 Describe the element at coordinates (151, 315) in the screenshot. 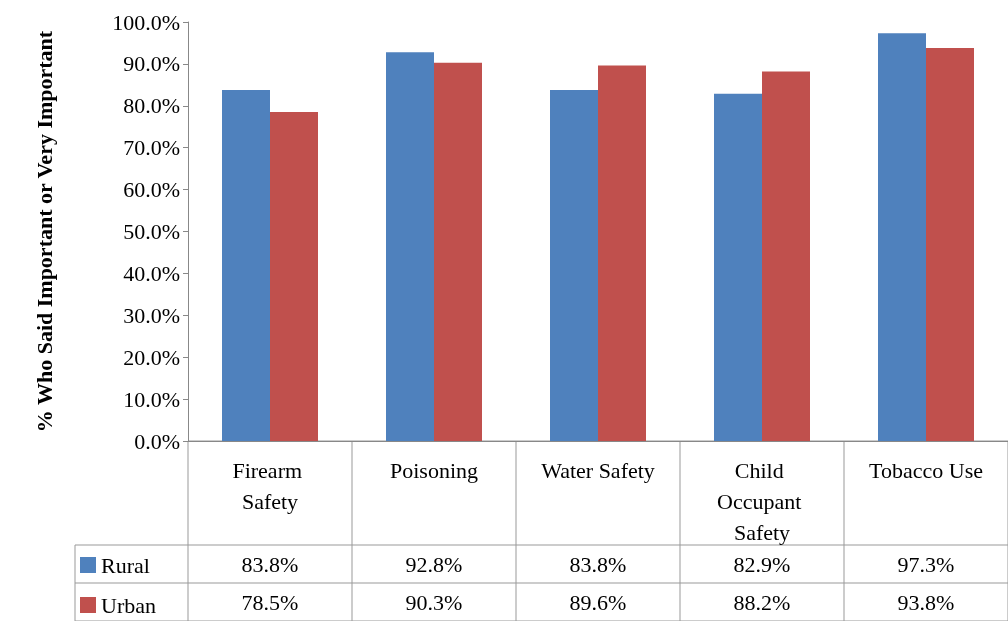

I see `y-tick-label: 30.0%` at that location.